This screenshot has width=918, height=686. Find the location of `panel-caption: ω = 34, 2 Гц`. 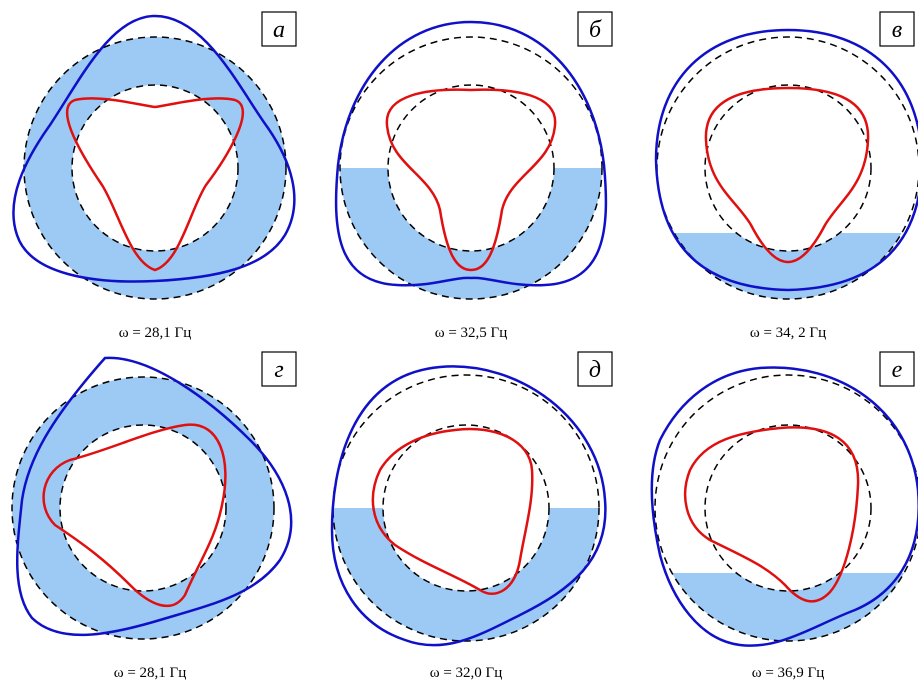

panel-caption: ω = 34, 2 Гц is located at coordinates (788, 333).